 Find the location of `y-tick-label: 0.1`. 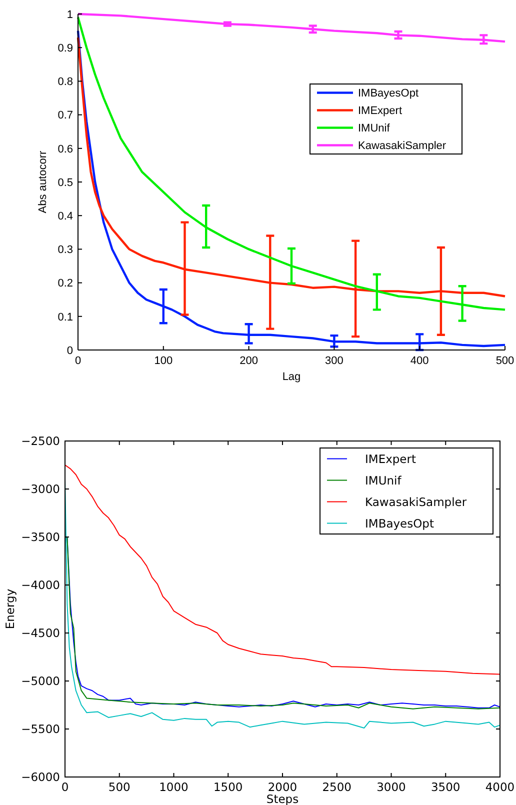

y-tick-label: 0.1 is located at coordinates (65, 317).